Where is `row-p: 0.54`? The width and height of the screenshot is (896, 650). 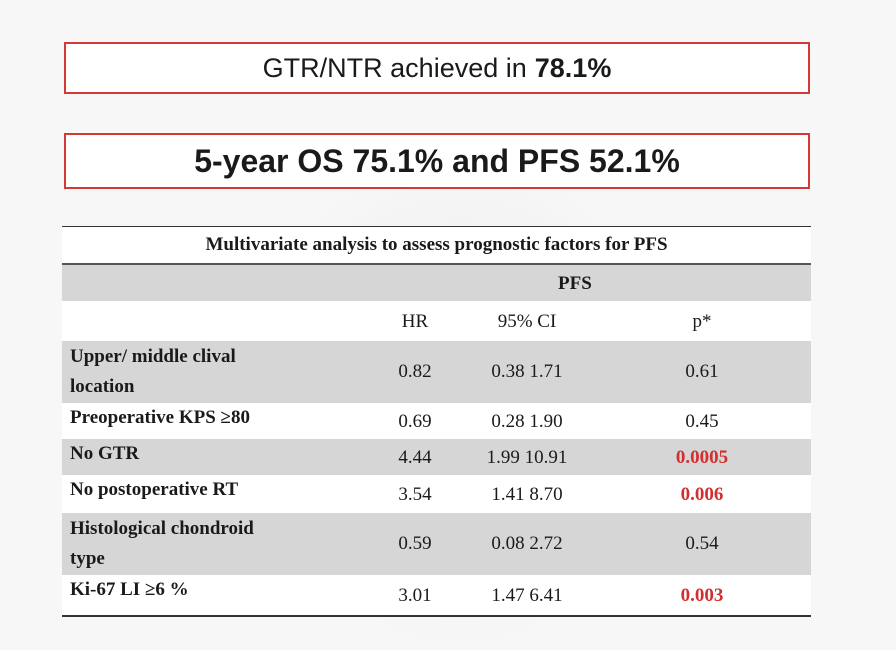
row-p: 0.54 is located at coordinates (702, 543).